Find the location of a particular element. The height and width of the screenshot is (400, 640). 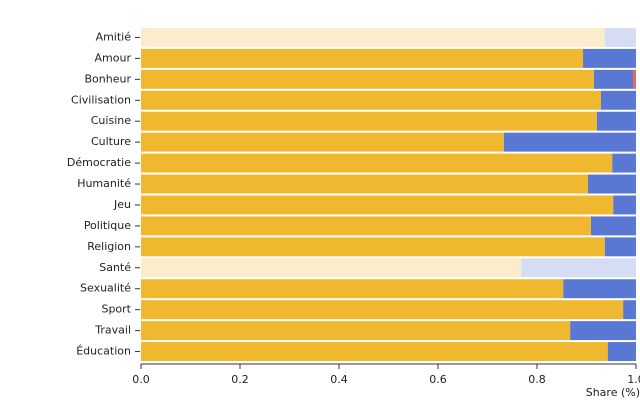

y-tick-label: Sport is located at coordinates (116, 309).